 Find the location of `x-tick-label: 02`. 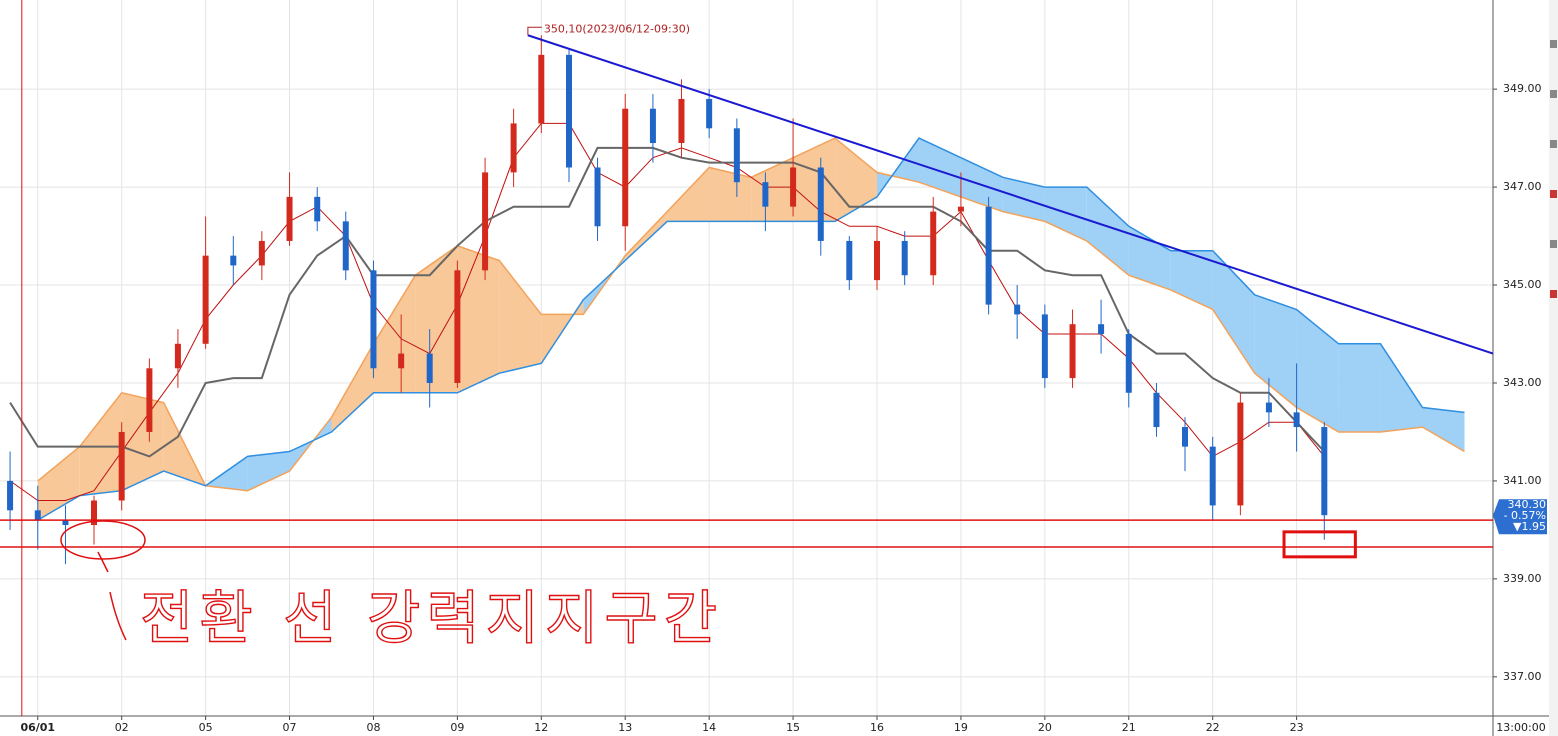

x-tick-label: 02 is located at coordinates (122, 727).